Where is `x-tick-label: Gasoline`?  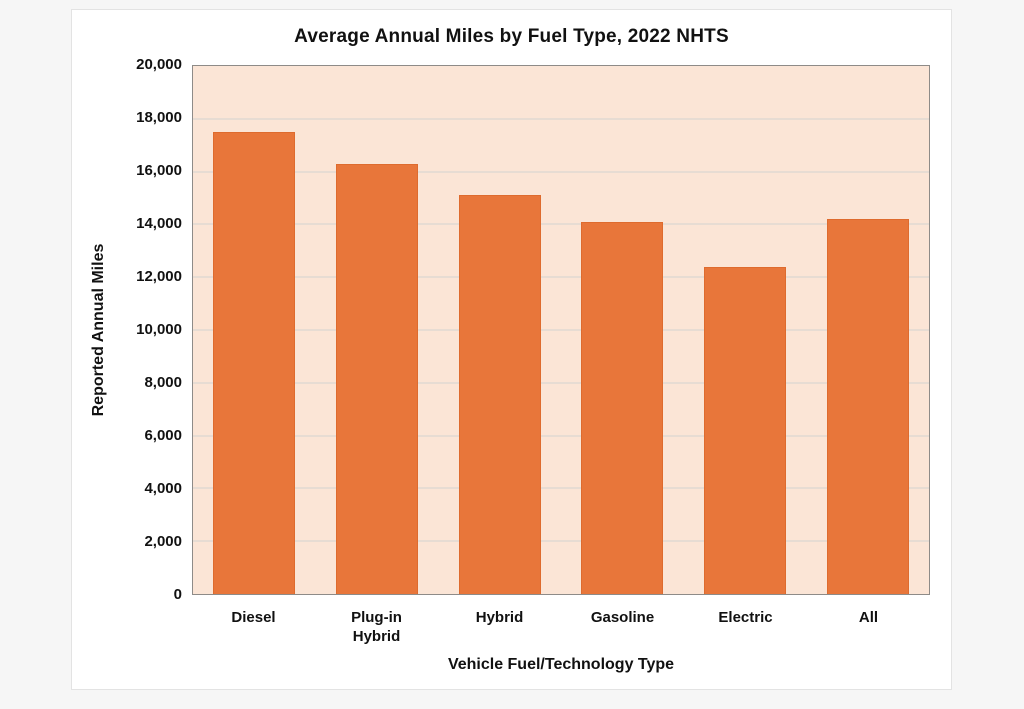 x-tick-label: Gasoline is located at coordinates (622, 617).